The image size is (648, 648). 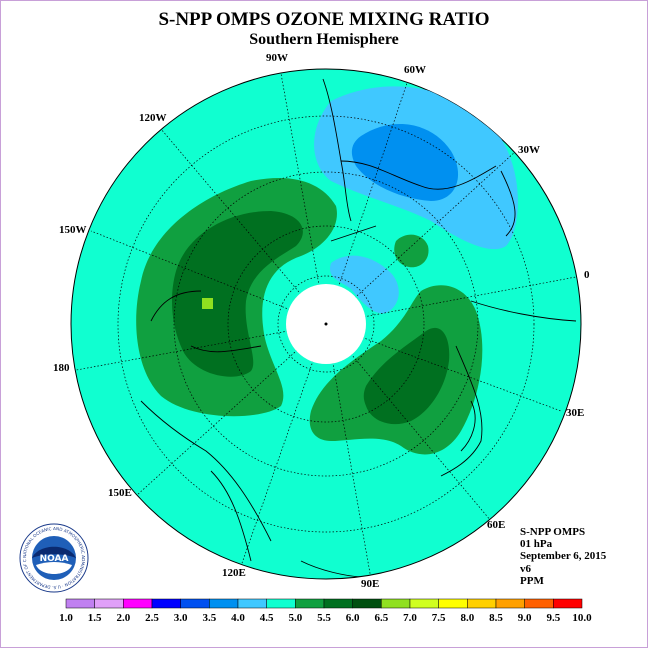 I want to click on colorbar-tick-label: 4.5, so click(x=267, y=618).